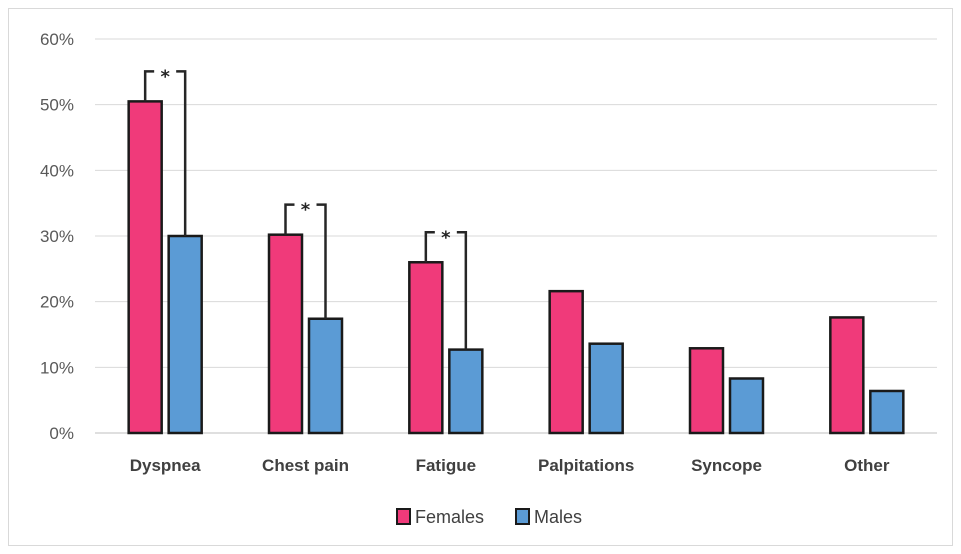 The image size is (961, 554). What do you see at coordinates (867, 465) in the screenshot?
I see `category-label: Other` at bounding box center [867, 465].